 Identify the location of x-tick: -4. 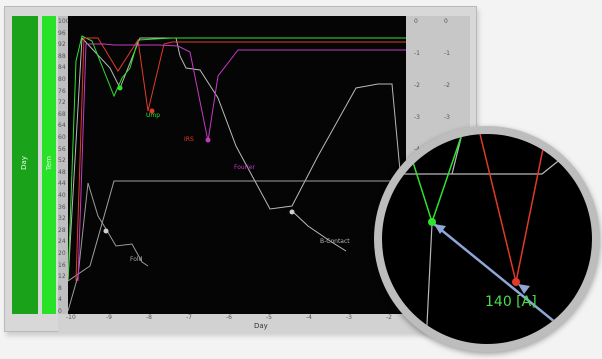
(309, 317).